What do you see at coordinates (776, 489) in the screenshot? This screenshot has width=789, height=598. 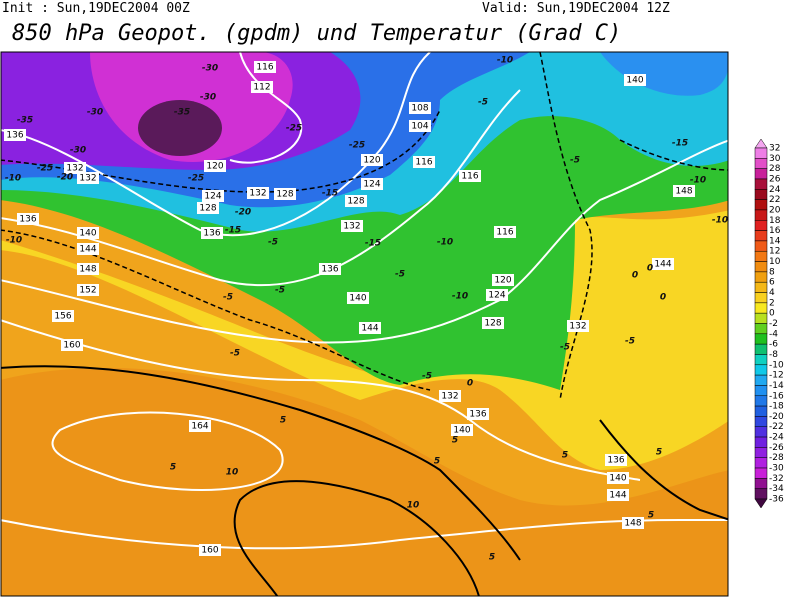 I see `colorbar-label: -34` at bounding box center [776, 489].